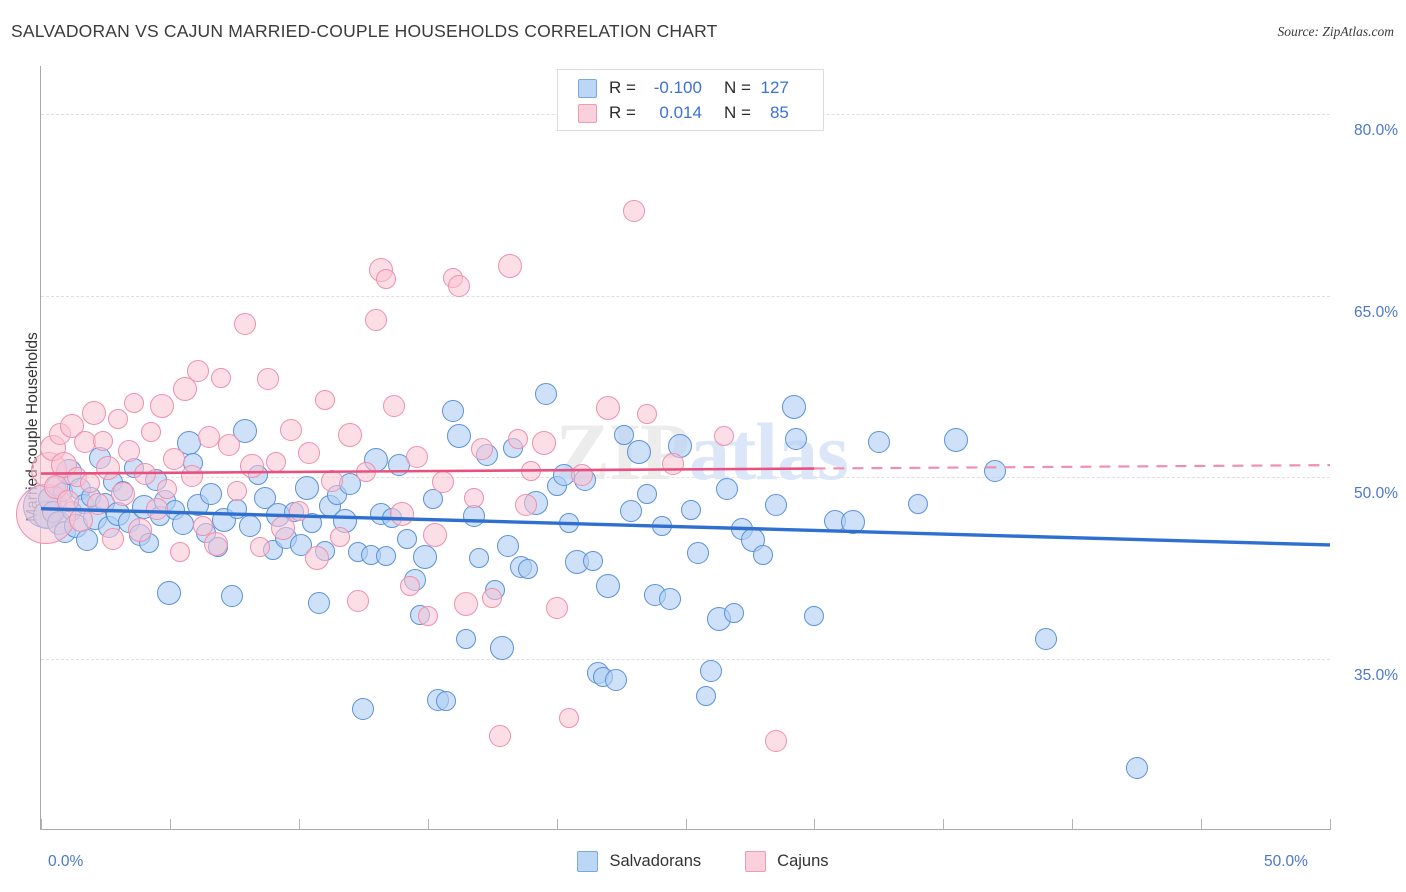  What do you see at coordinates (683, 113) in the screenshot?
I see `stats-row-cajuns: R = 0.014 N = 85` at bounding box center [683, 113].